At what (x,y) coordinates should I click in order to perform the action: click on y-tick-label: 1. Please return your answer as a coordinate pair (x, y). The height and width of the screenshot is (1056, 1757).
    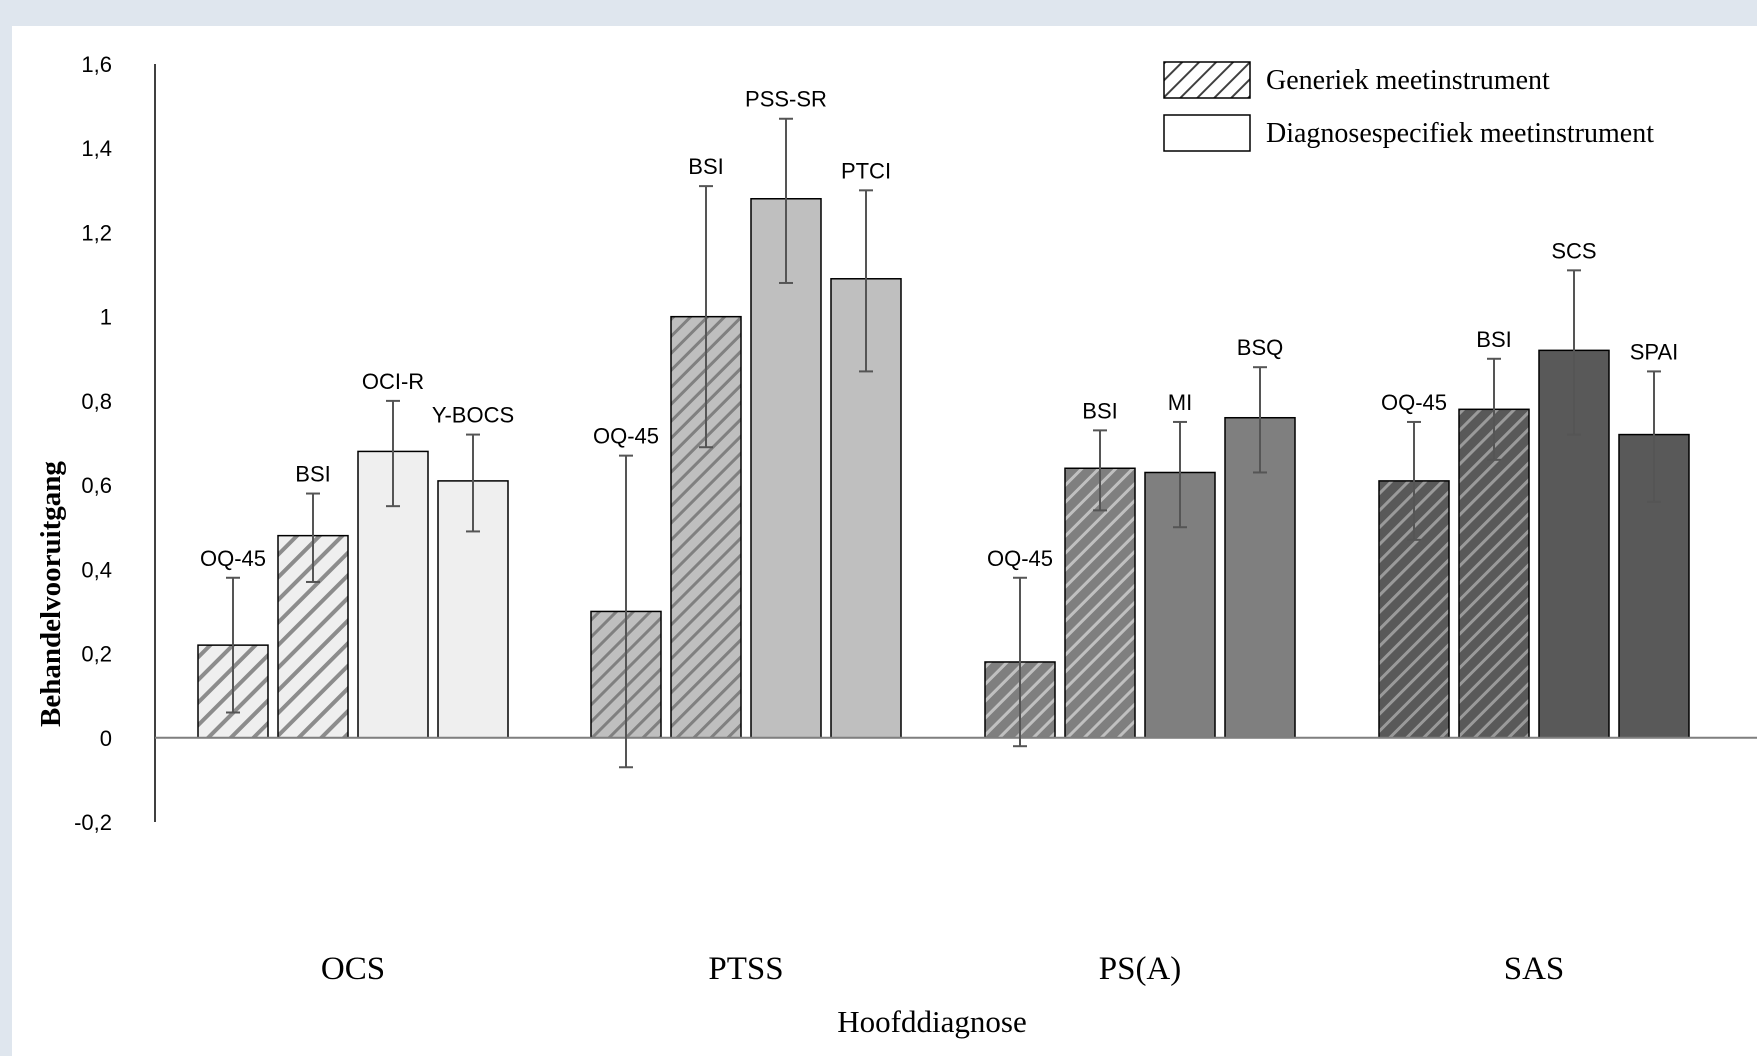
    Looking at the image, I should click on (106, 317).